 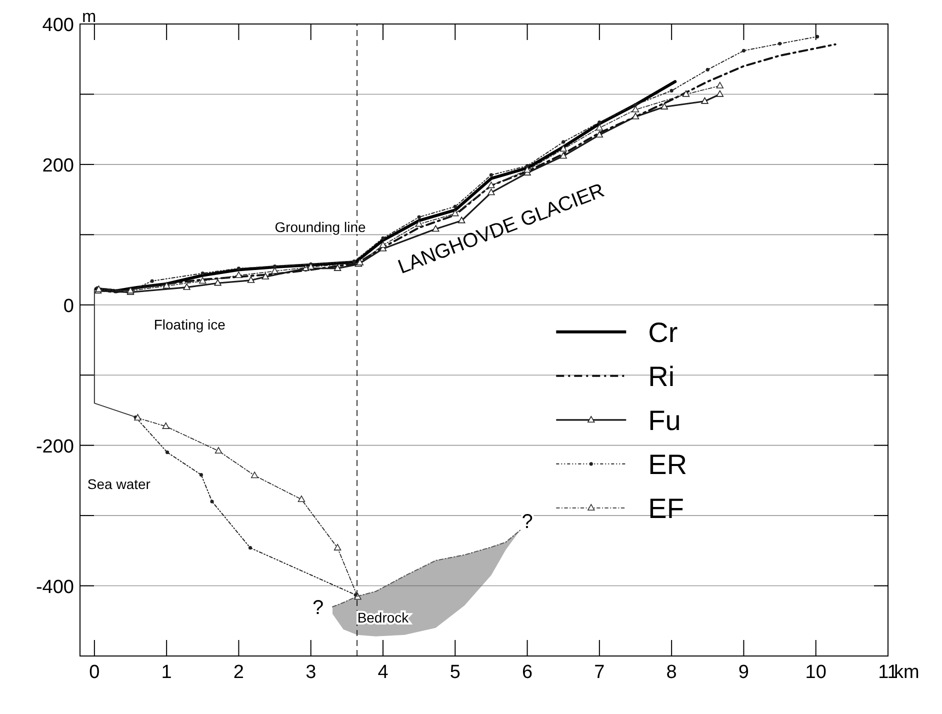 I want to click on y-tick-label: 200, so click(x=58, y=165).